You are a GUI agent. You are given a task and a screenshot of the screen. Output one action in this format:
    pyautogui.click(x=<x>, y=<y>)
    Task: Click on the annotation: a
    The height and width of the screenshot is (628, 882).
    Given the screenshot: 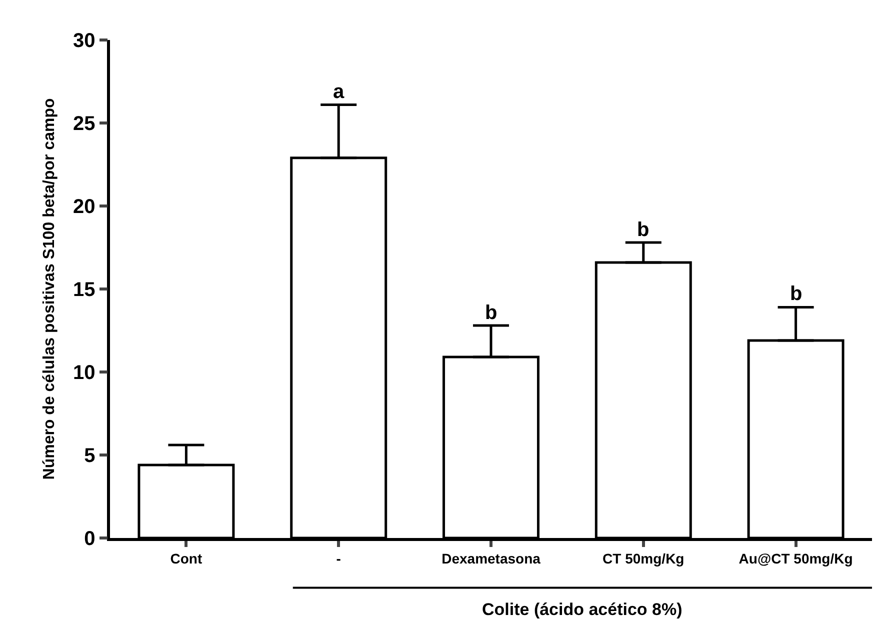 What is the action you would take?
    pyautogui.click(x=339, y=92)
    